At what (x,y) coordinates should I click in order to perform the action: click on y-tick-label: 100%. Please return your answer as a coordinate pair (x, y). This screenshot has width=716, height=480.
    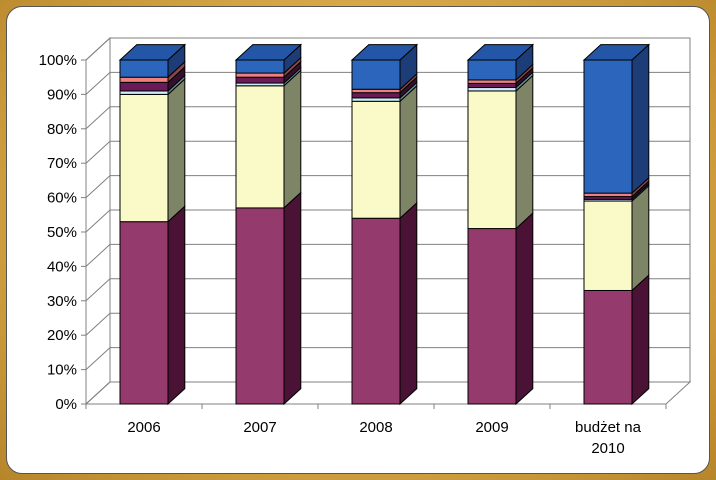
    Looking at the image, I should click on (58, 60).